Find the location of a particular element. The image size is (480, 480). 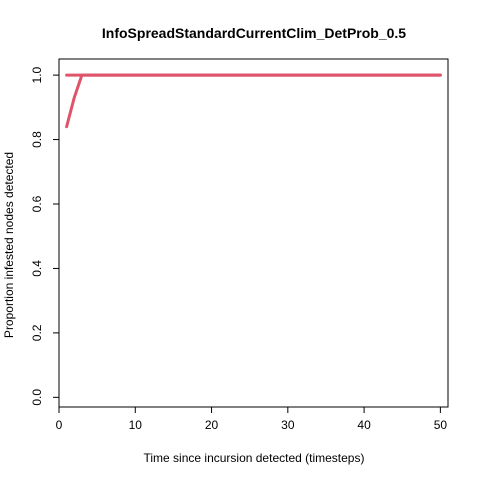

y-tick-label: 0.2 is located at coordinates (37, 332).